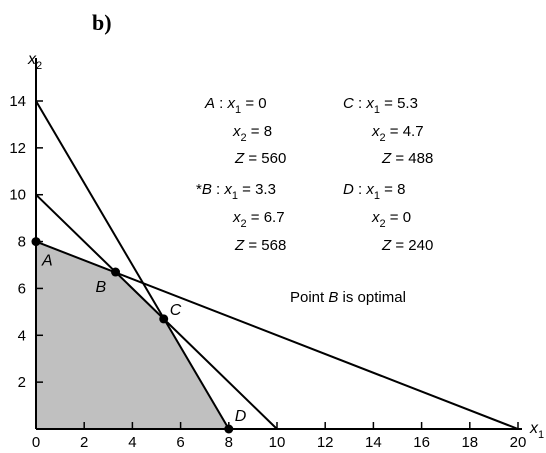 The width and height of the screenshot is (546, 453). I want to click on point-d, so click(229, 429).